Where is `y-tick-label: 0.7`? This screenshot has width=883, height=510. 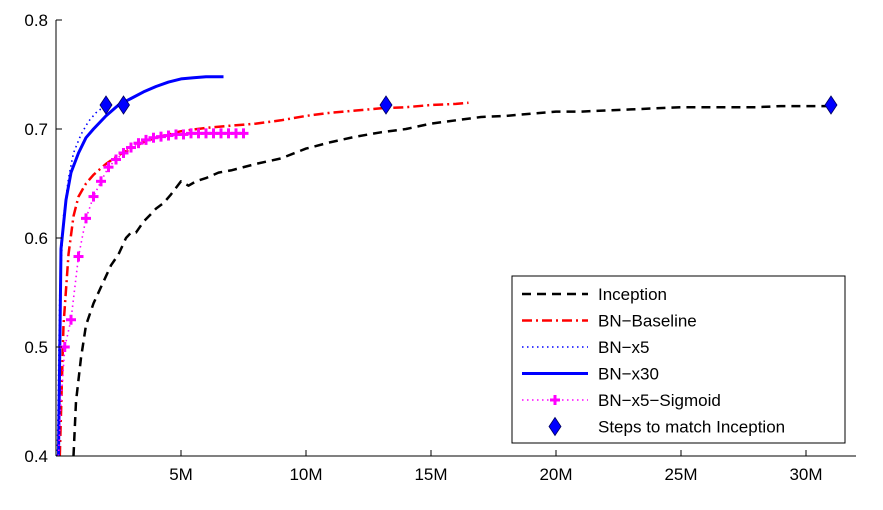 y-tick-label: 0.7 is located at coordinates (36, 129).